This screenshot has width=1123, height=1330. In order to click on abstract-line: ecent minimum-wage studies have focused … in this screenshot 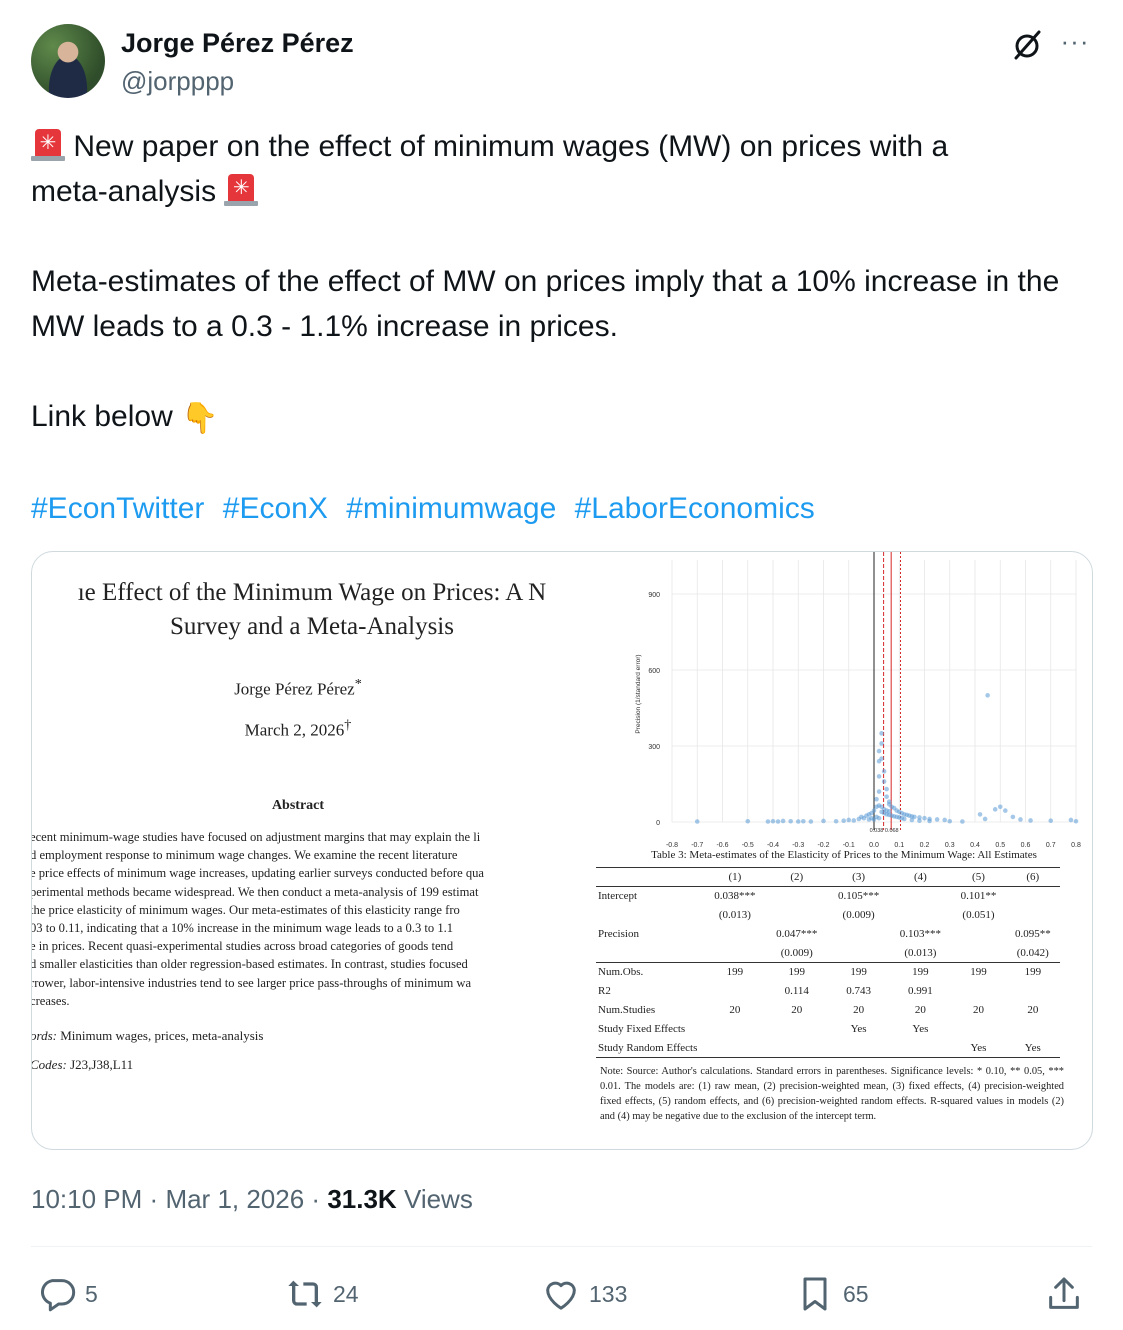, I will do `click(256, 837)`.